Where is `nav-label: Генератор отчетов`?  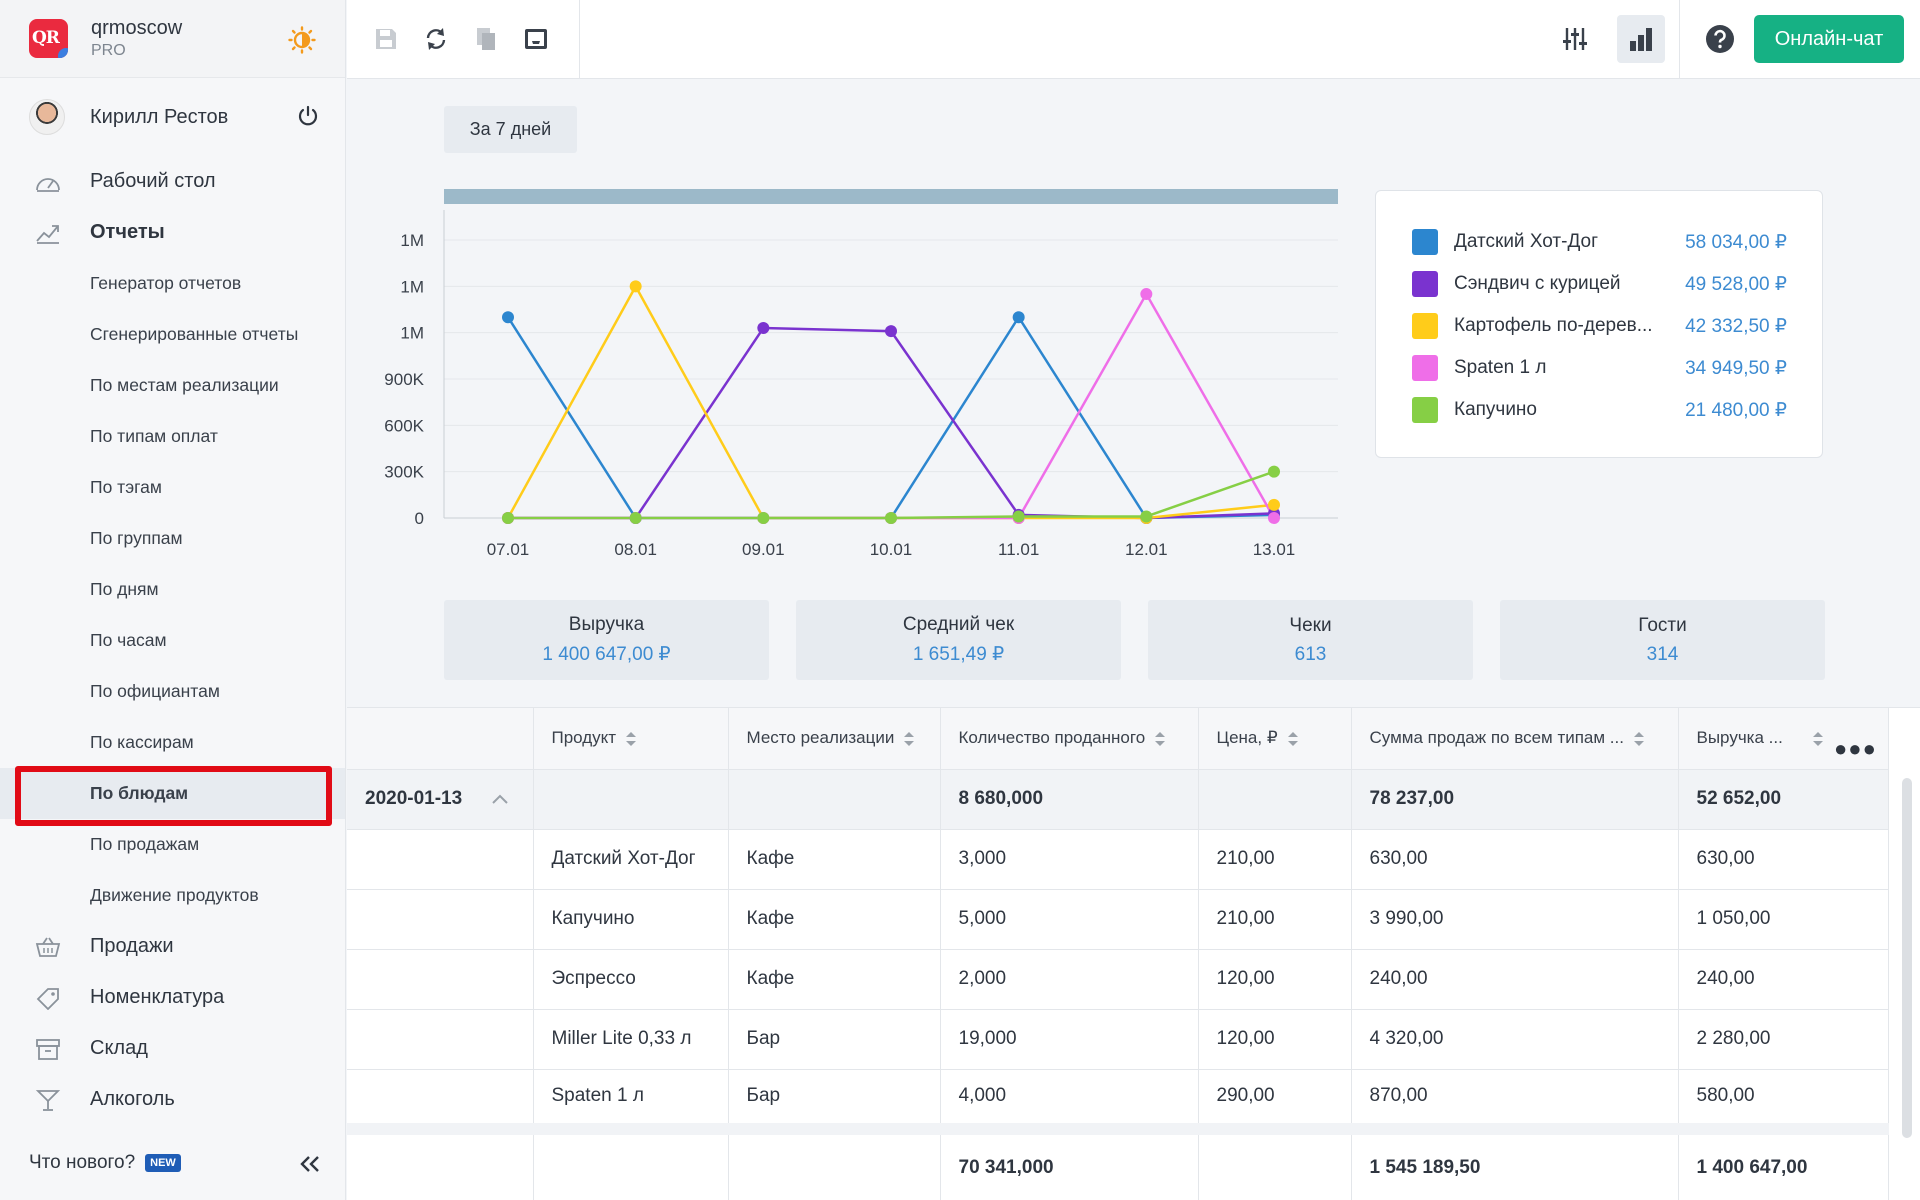
nav-label: Генератор отчетов is located at coordinates (166, 283).